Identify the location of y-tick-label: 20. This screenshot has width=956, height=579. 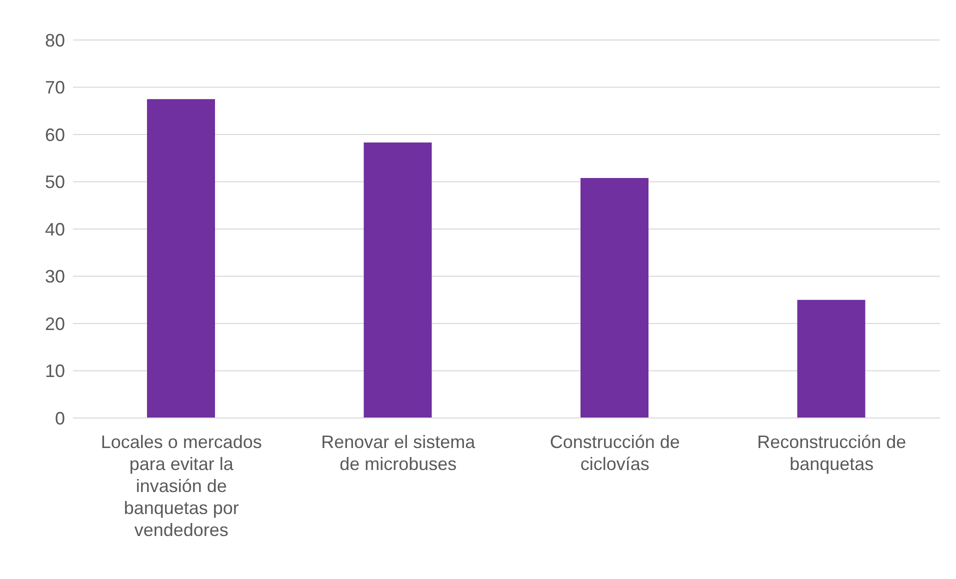
(54, 324).